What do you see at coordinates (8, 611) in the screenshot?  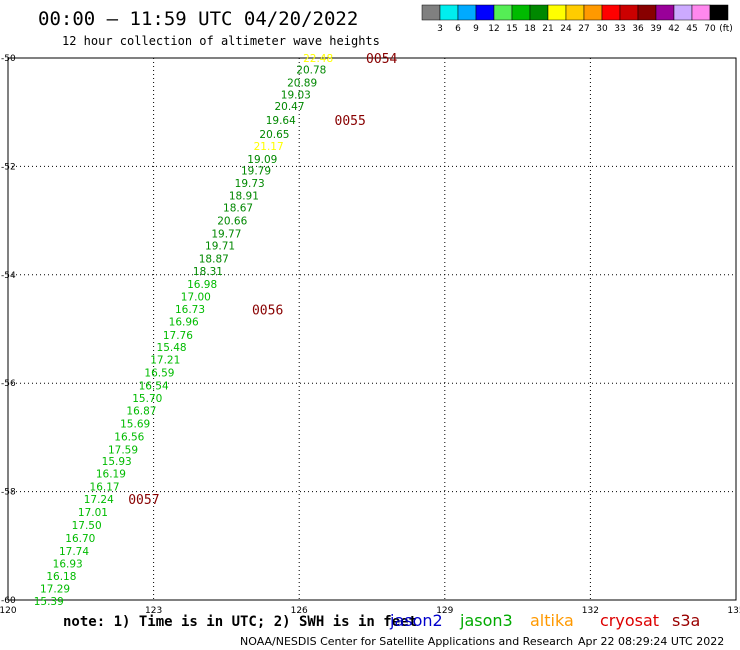 I see `x-tick-label: 120` at bounding box center [8, 611].